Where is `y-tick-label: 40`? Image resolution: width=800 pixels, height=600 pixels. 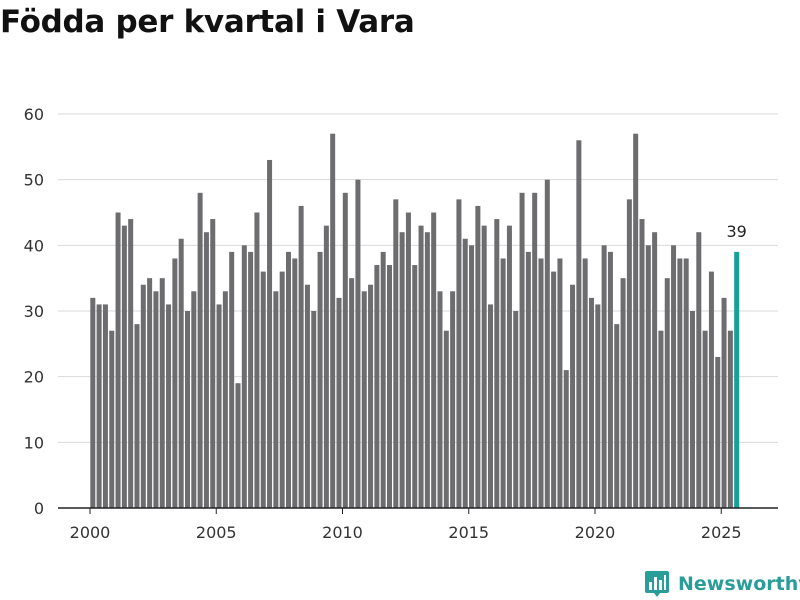 y-tick-label: 40 is located at coordinates (34, 245).